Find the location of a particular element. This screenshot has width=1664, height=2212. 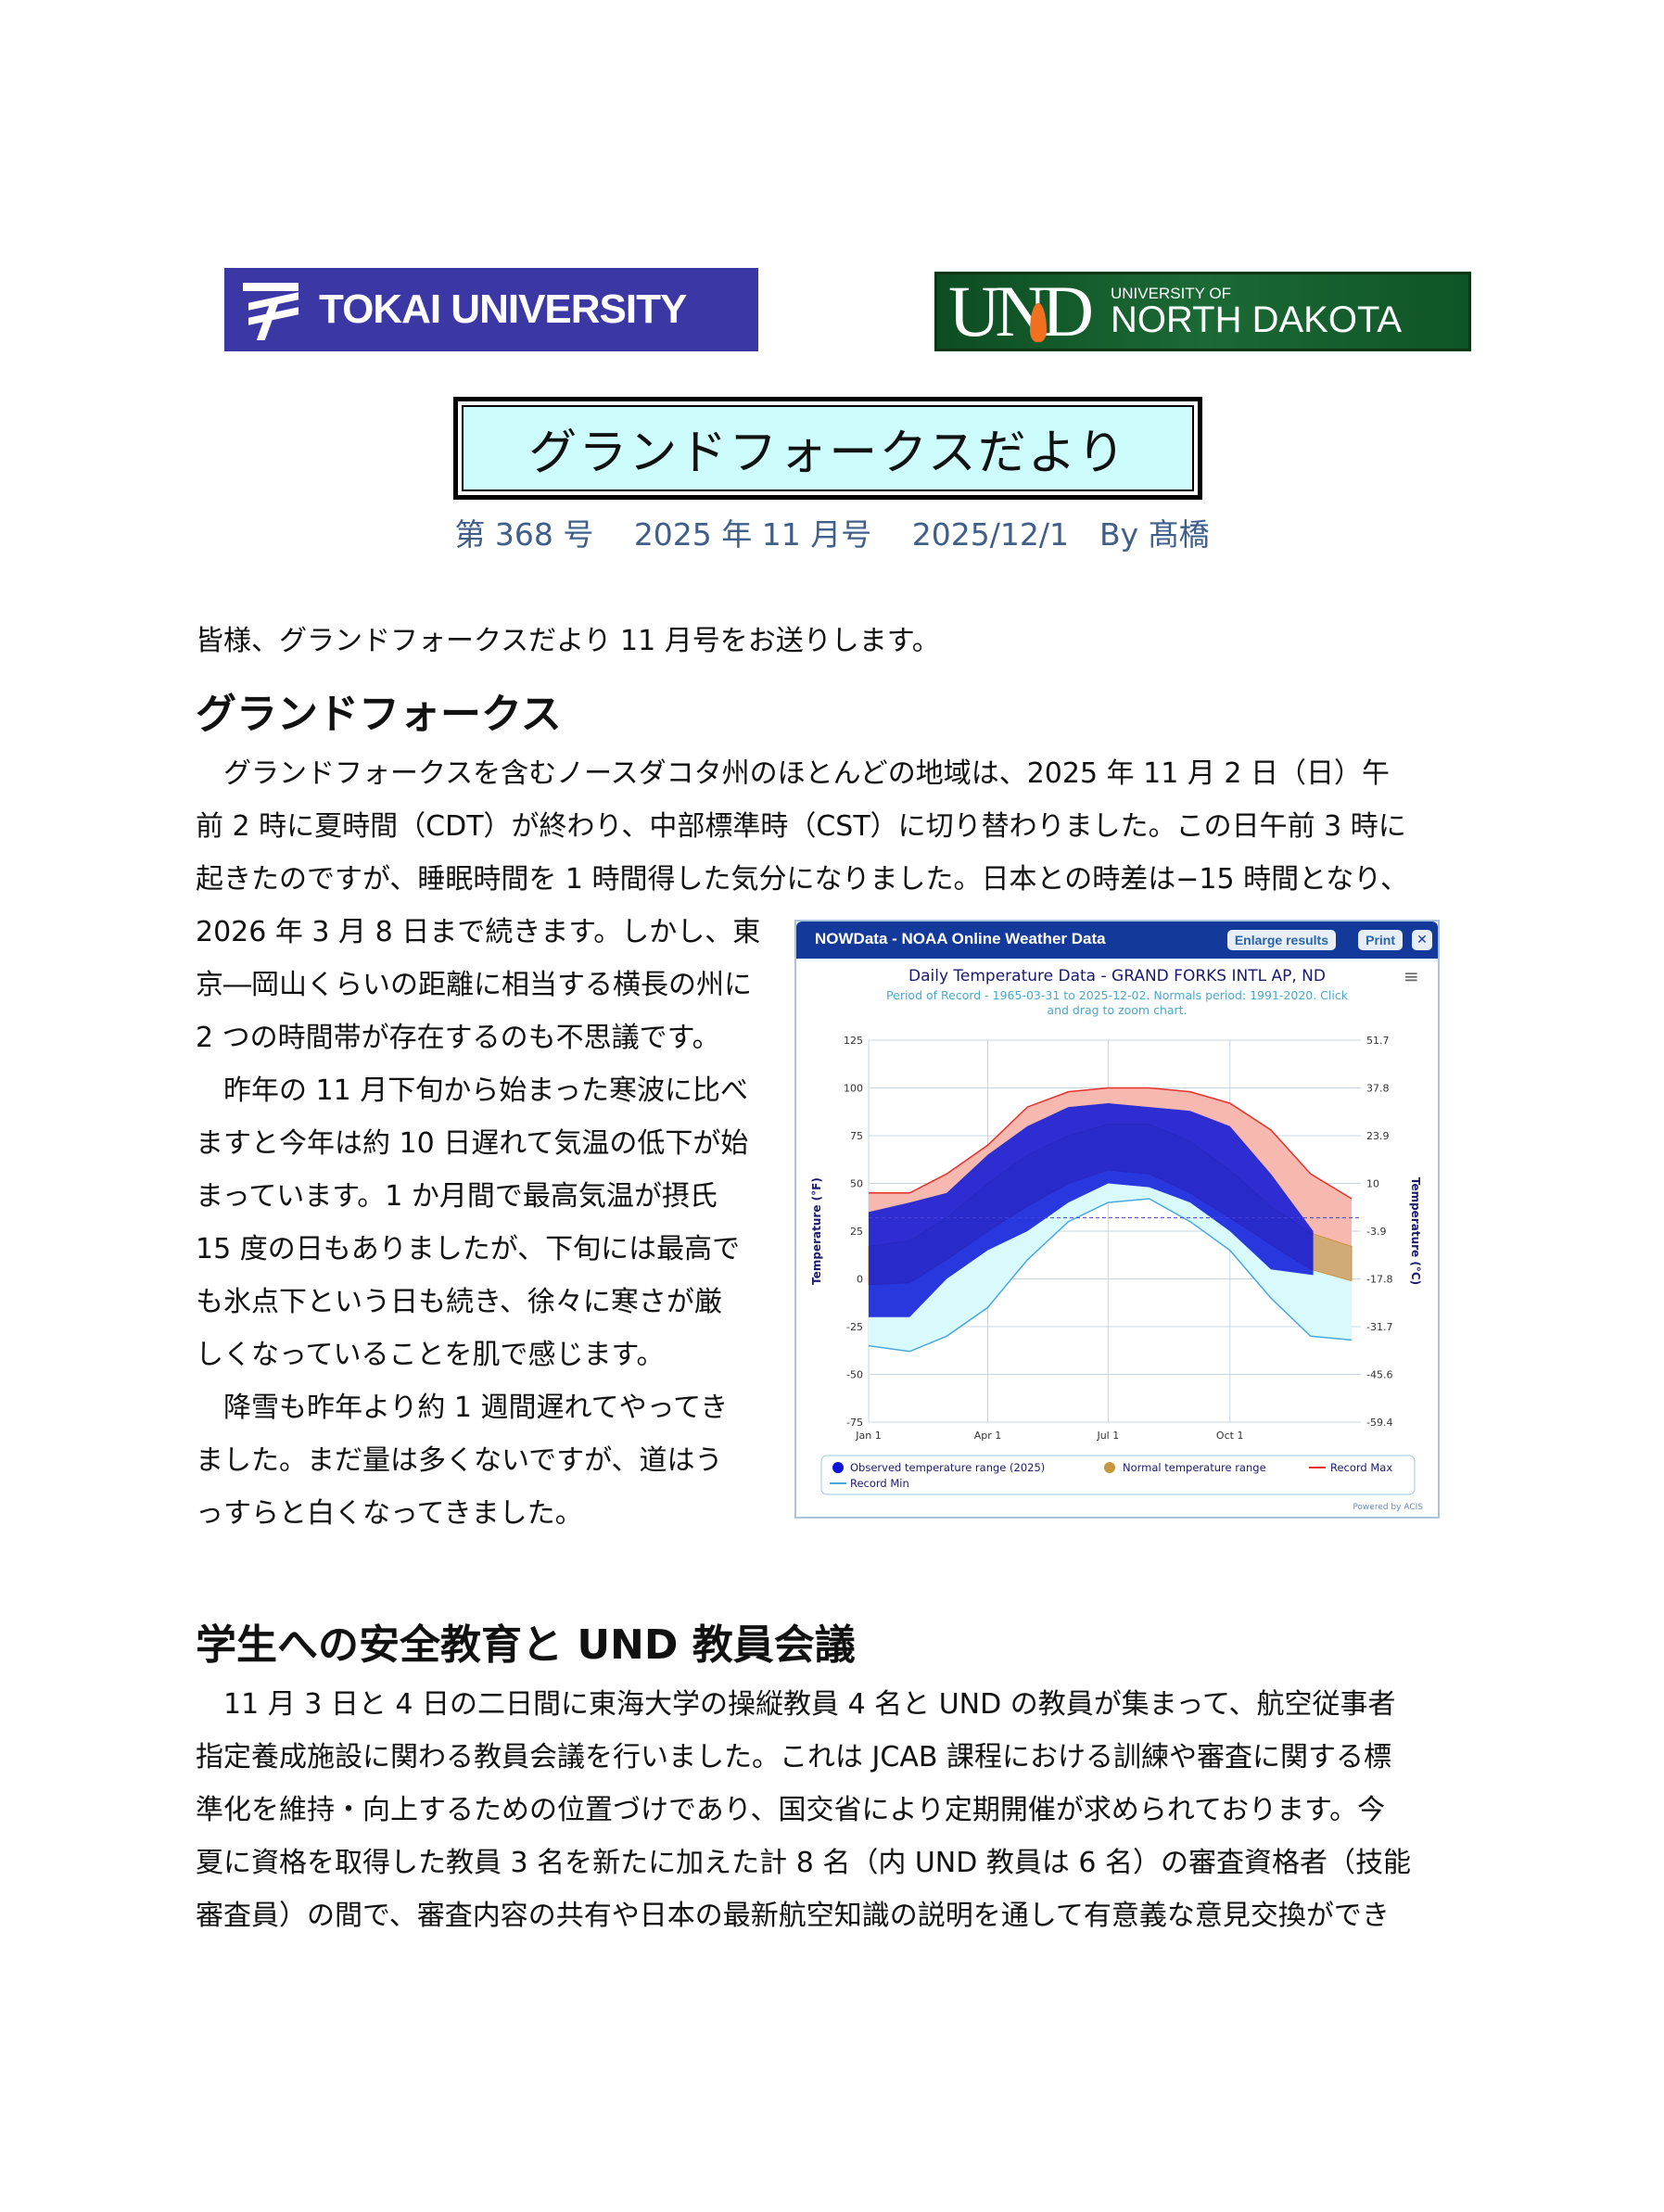

powered-by: Powered by ACIS is located at coordinates (1388, 1507).